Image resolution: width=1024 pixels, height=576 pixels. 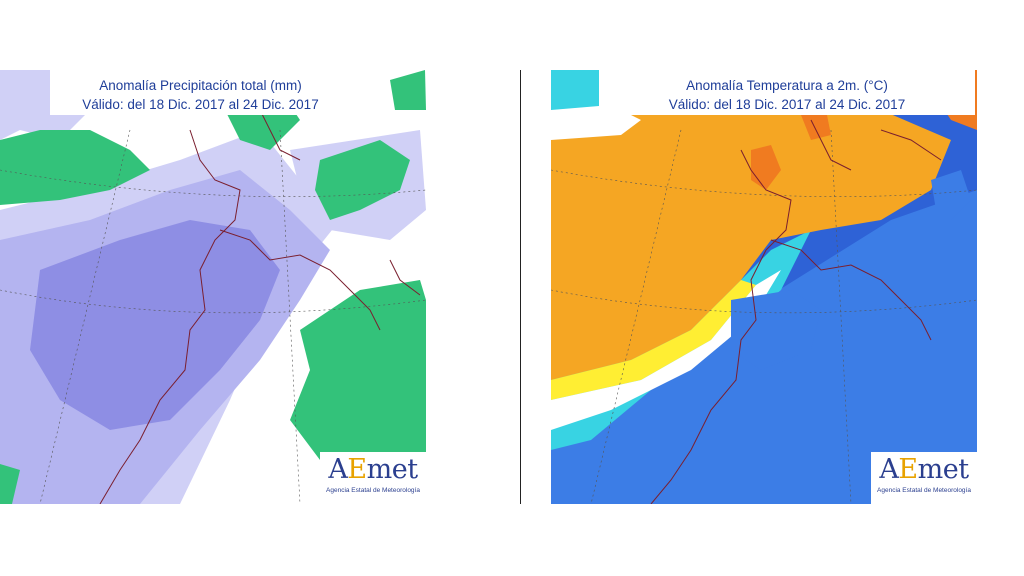 What do you see at coordinates (776, 330) in the screenshot?
I see `cold-area-iberia` at bounding box center [776, 330].